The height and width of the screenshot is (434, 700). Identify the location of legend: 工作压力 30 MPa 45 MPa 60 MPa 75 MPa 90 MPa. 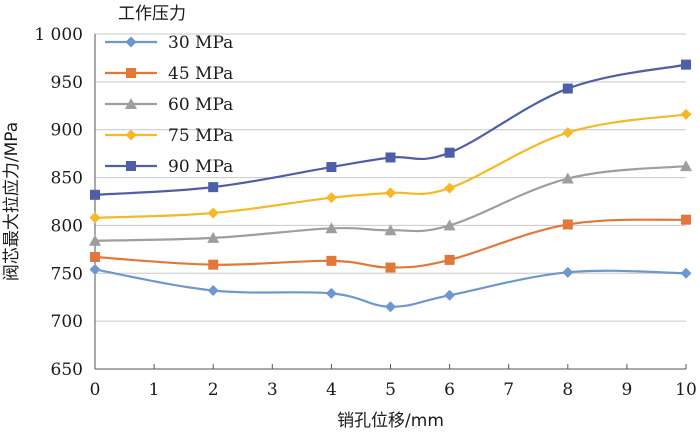
(169, 90).